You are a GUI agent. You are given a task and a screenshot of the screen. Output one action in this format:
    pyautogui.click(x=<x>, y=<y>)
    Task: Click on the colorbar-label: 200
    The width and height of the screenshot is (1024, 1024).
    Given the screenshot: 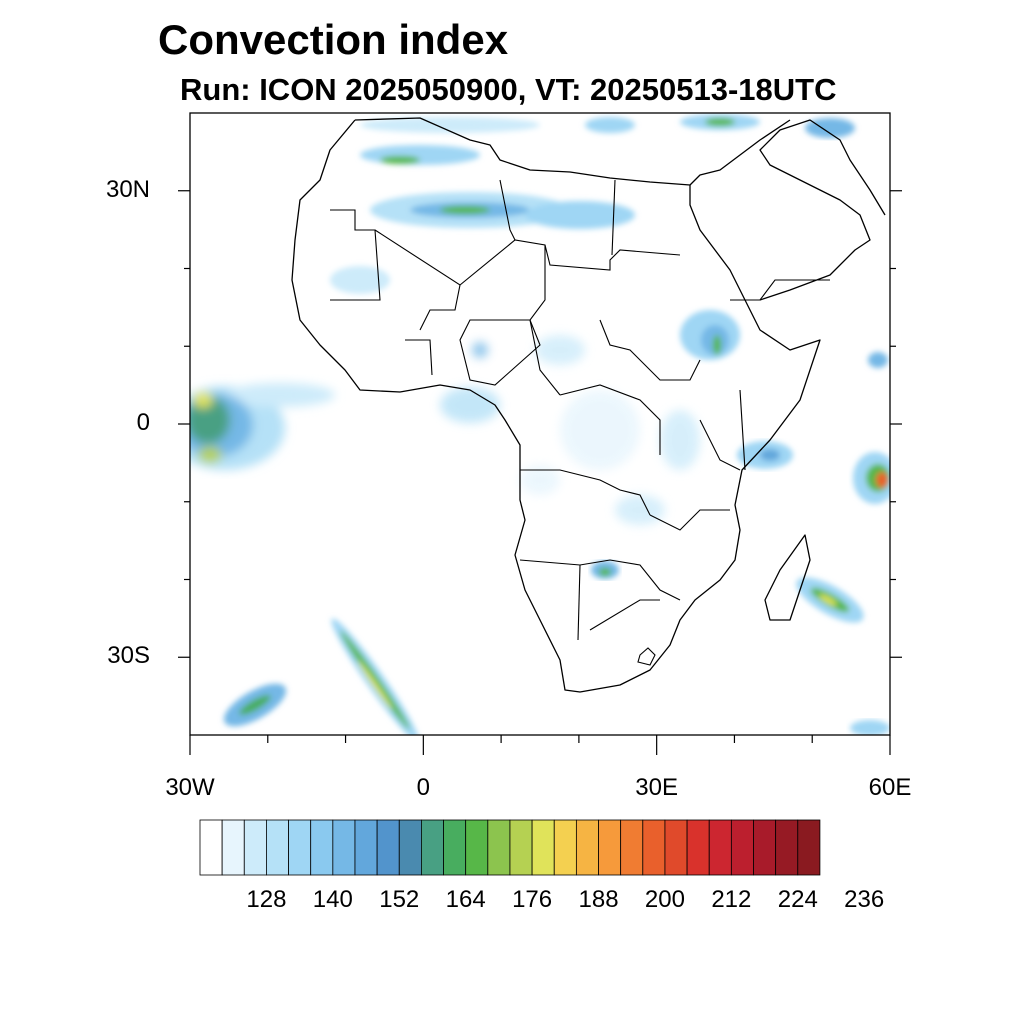 What is the action you would take?
    pyautogui.click(x=664, y=899)
    